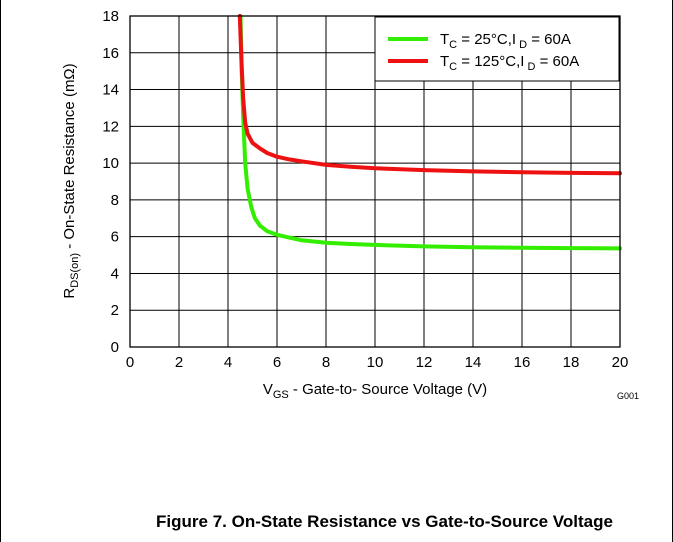 The image size is (673, 542). Describe the element at coordinates (115, 347) in the screenshot. I see `y-tick-label: 0` at that location.